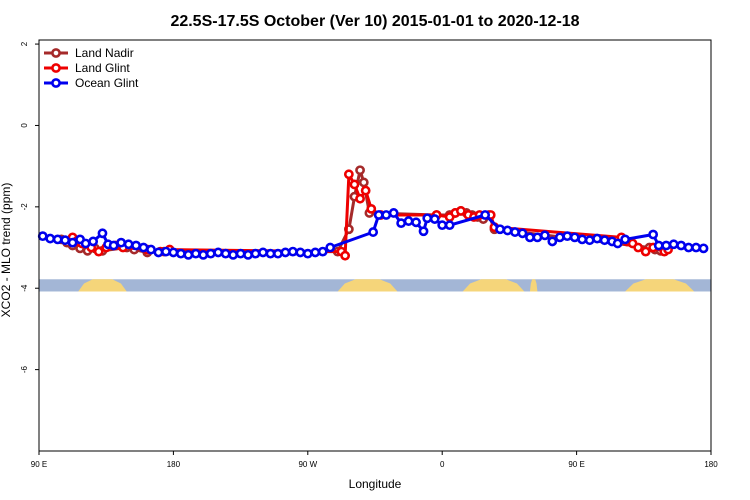  Describe the element at coordinates (442, 464) in the screenshot. I see `x-tick-label: 0` at that location.